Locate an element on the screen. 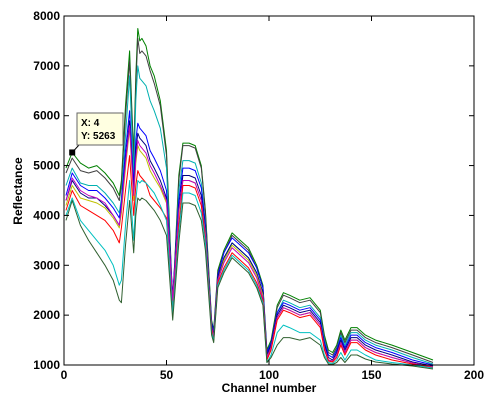 The width and height of the screenshot is (485, 397). datatip-box is located at coordinates (100, 129).